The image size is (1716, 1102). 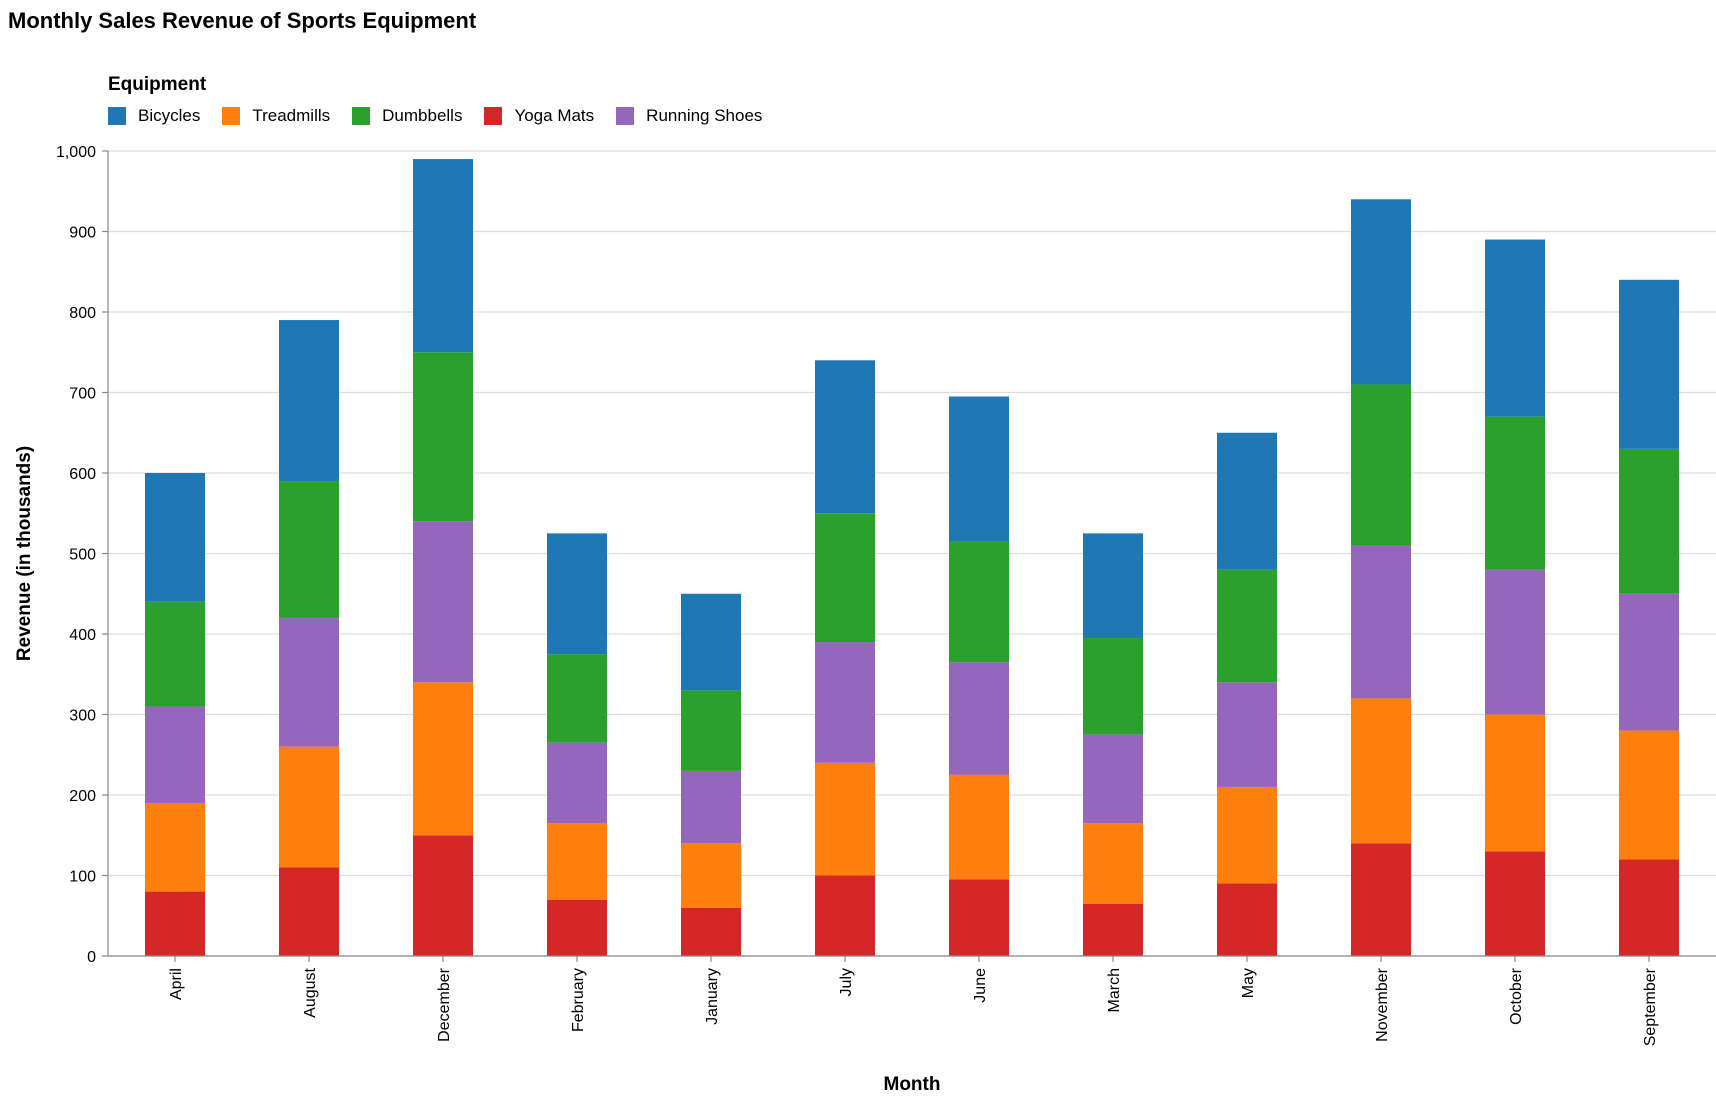 I want to click on y-tick-label: 300, so click(x=82, y=716).